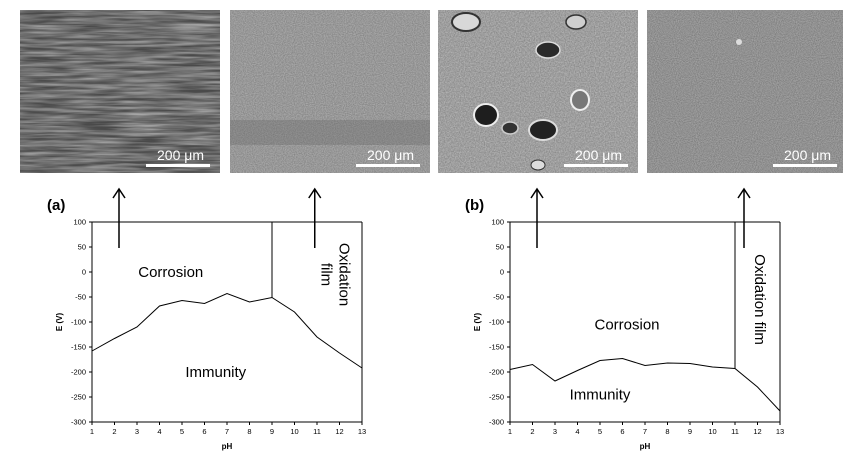  I want to click on region-label-line: Oxidation film, so click(759, 299).